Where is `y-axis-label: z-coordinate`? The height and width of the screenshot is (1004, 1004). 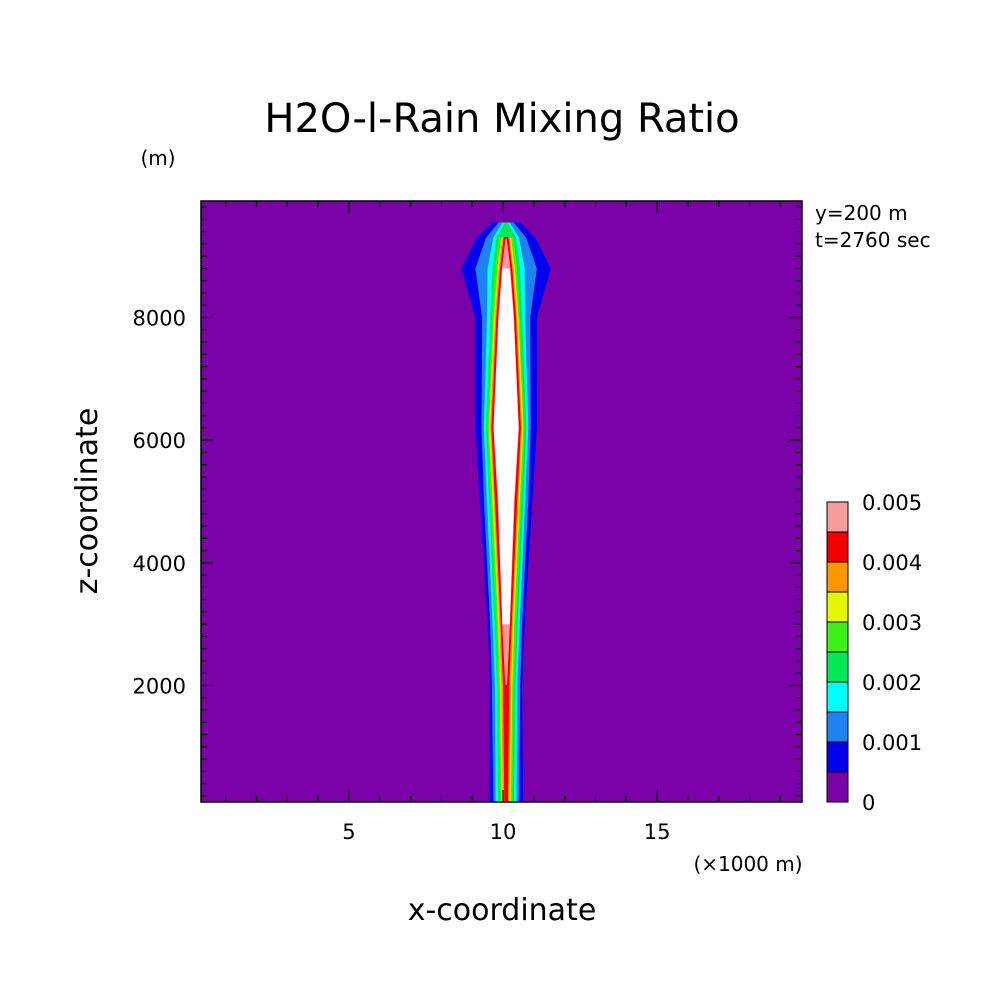 y-axis-label: z-coordinate is located at coordinates (87, 501).